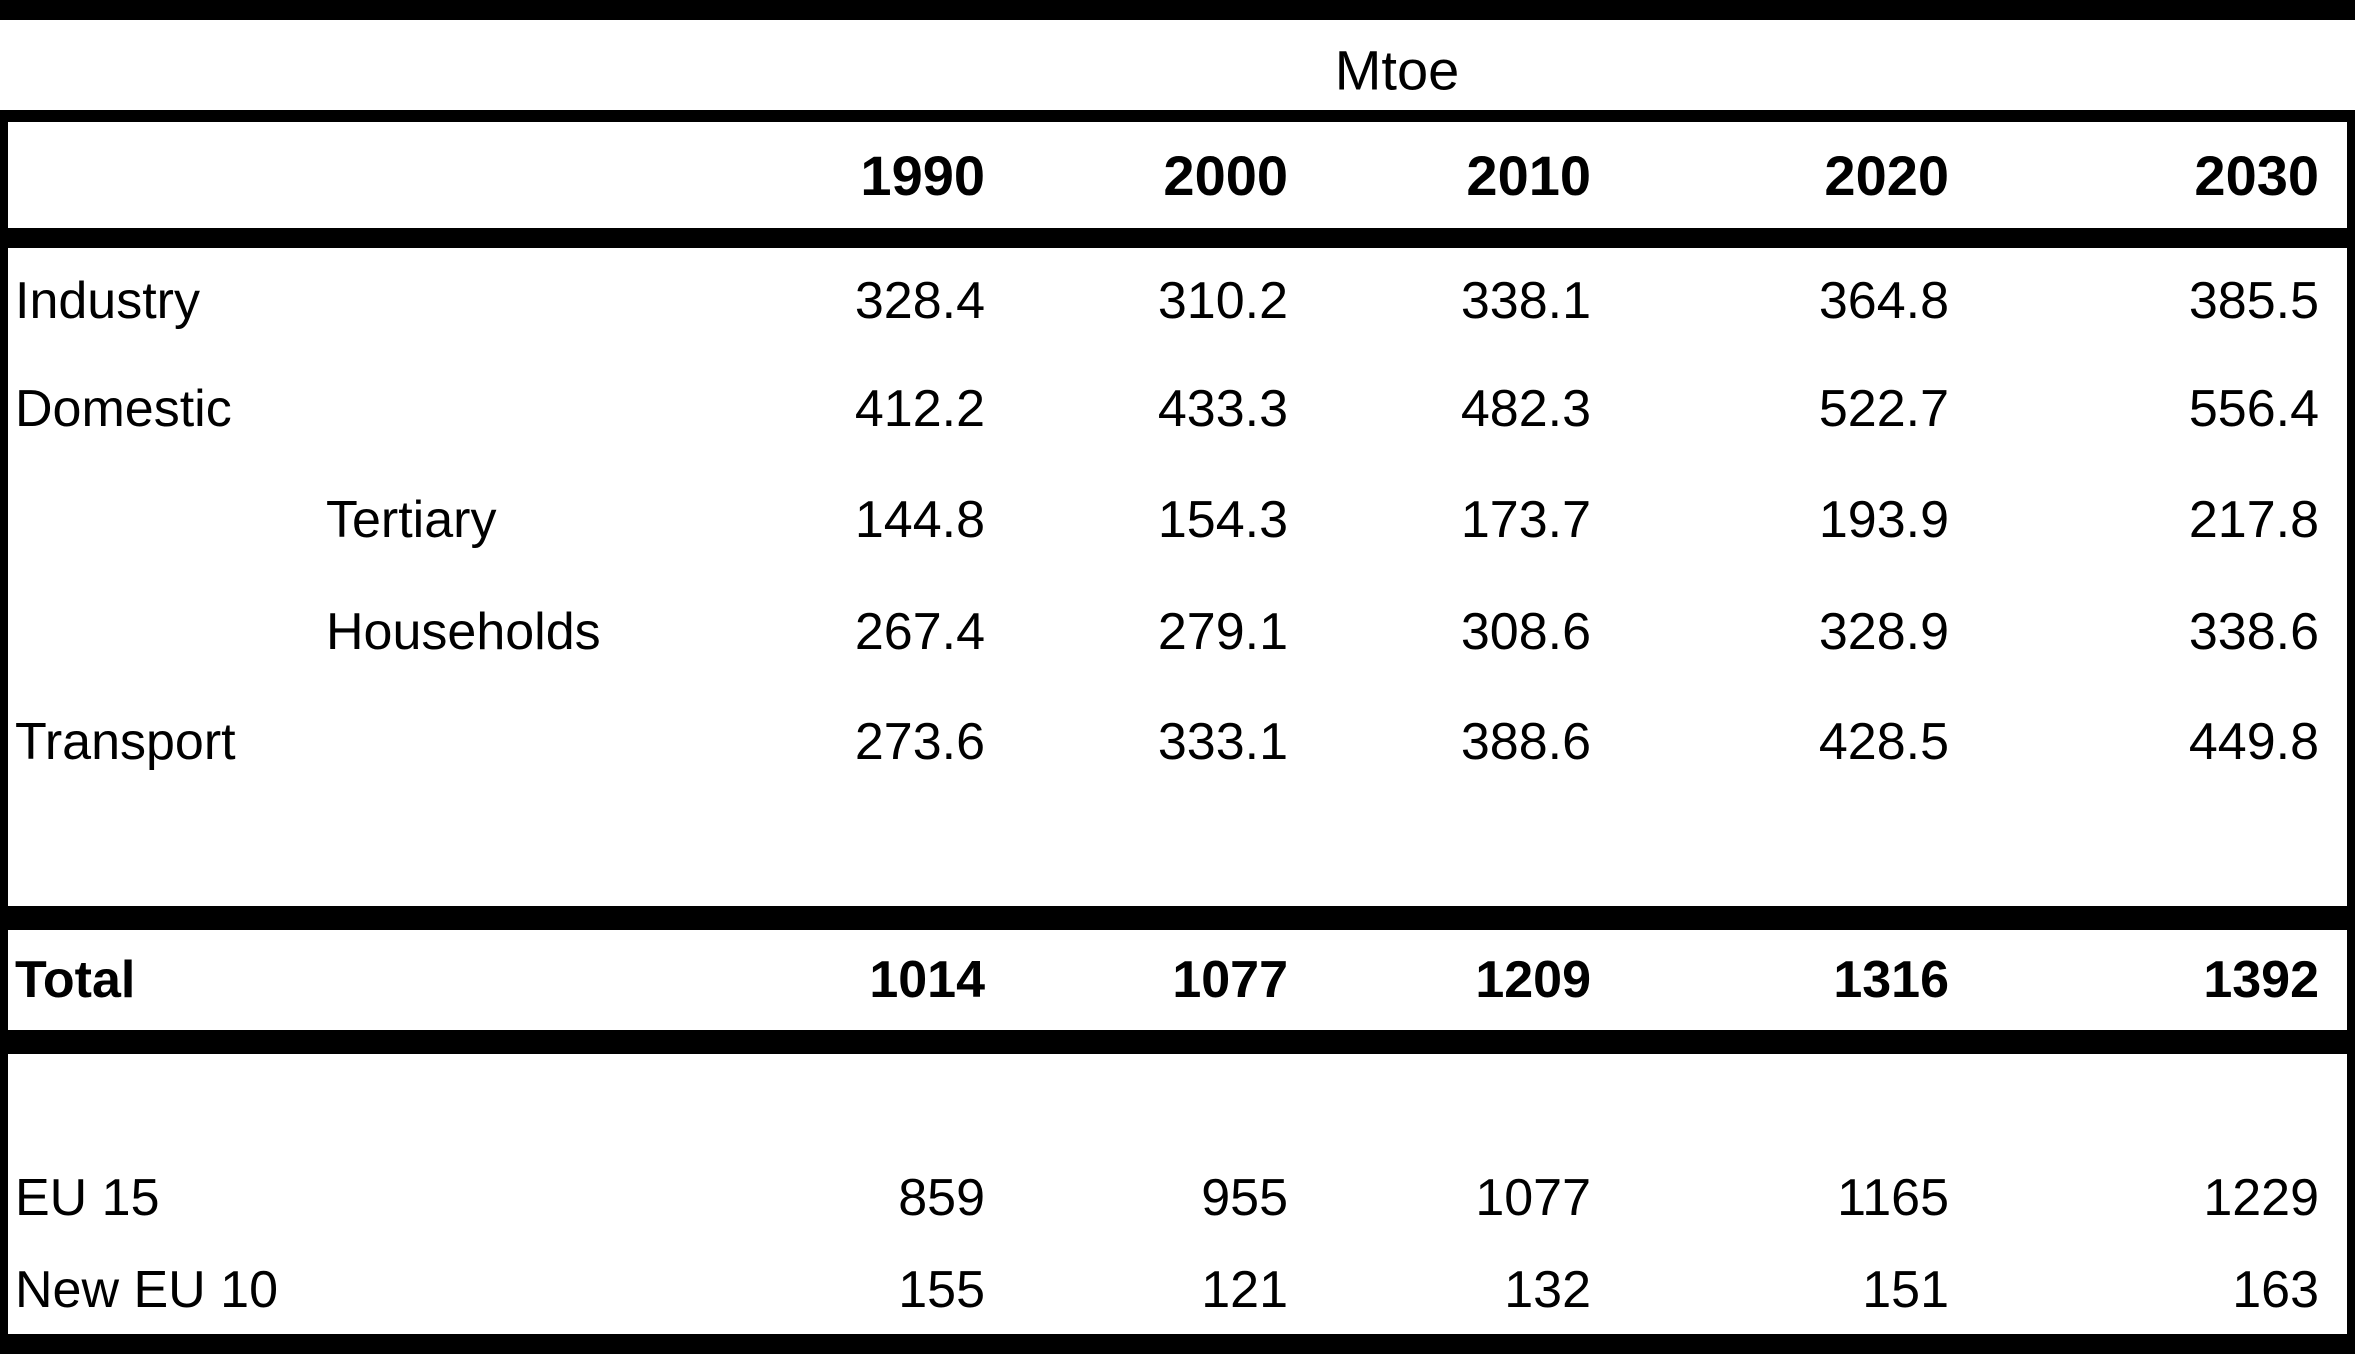 This screenshot has height=1354, width=2355. Describe the element at coordinates (1533, 980) in the screenshot. I see `cell-value: 1209` at that location.